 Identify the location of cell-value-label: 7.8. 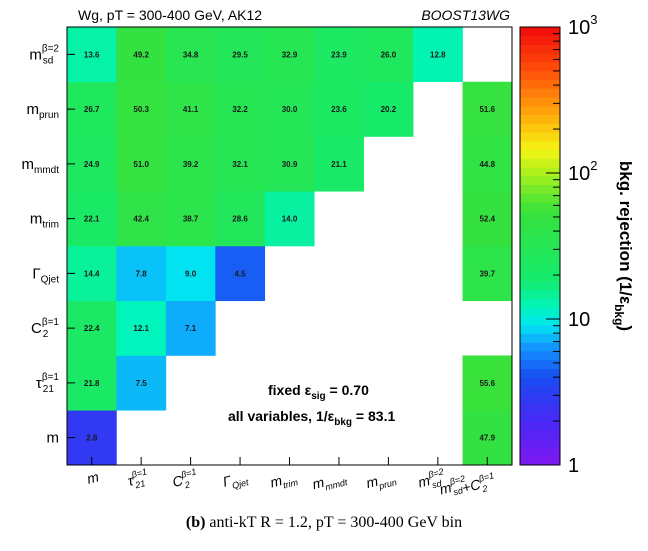
(142, 273).